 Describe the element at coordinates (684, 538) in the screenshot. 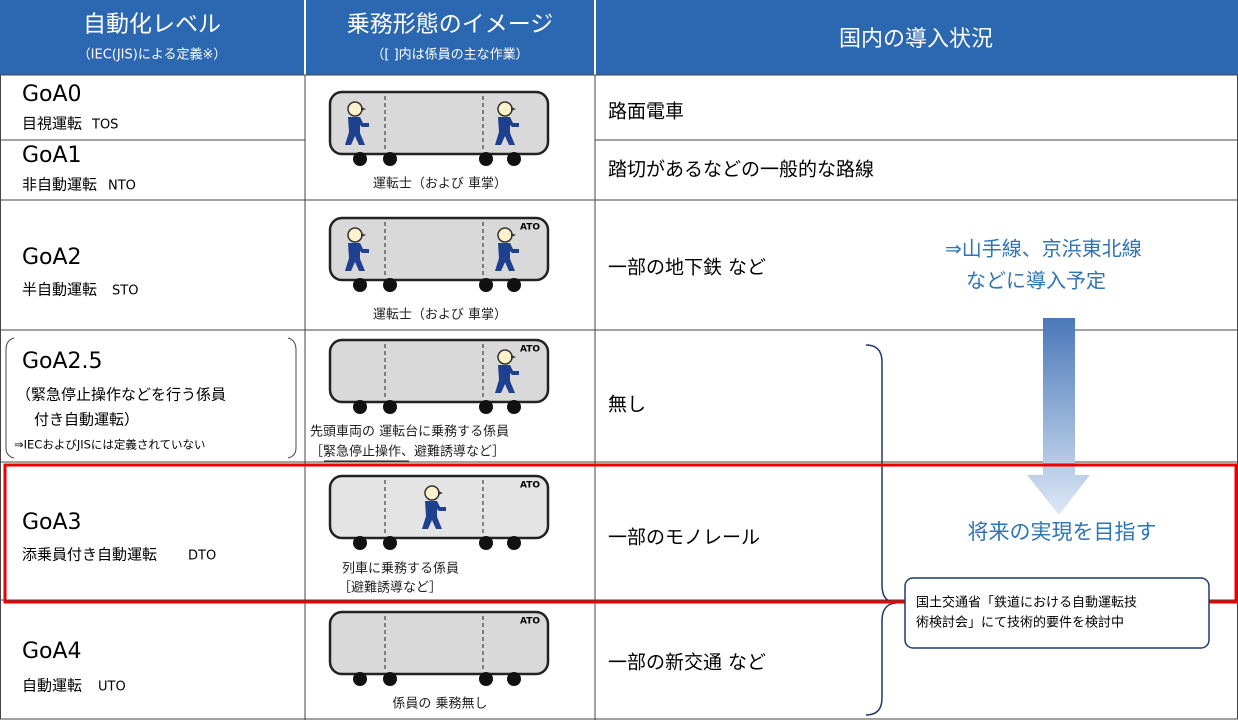

I see `status: 一部のモノレール` at that location.